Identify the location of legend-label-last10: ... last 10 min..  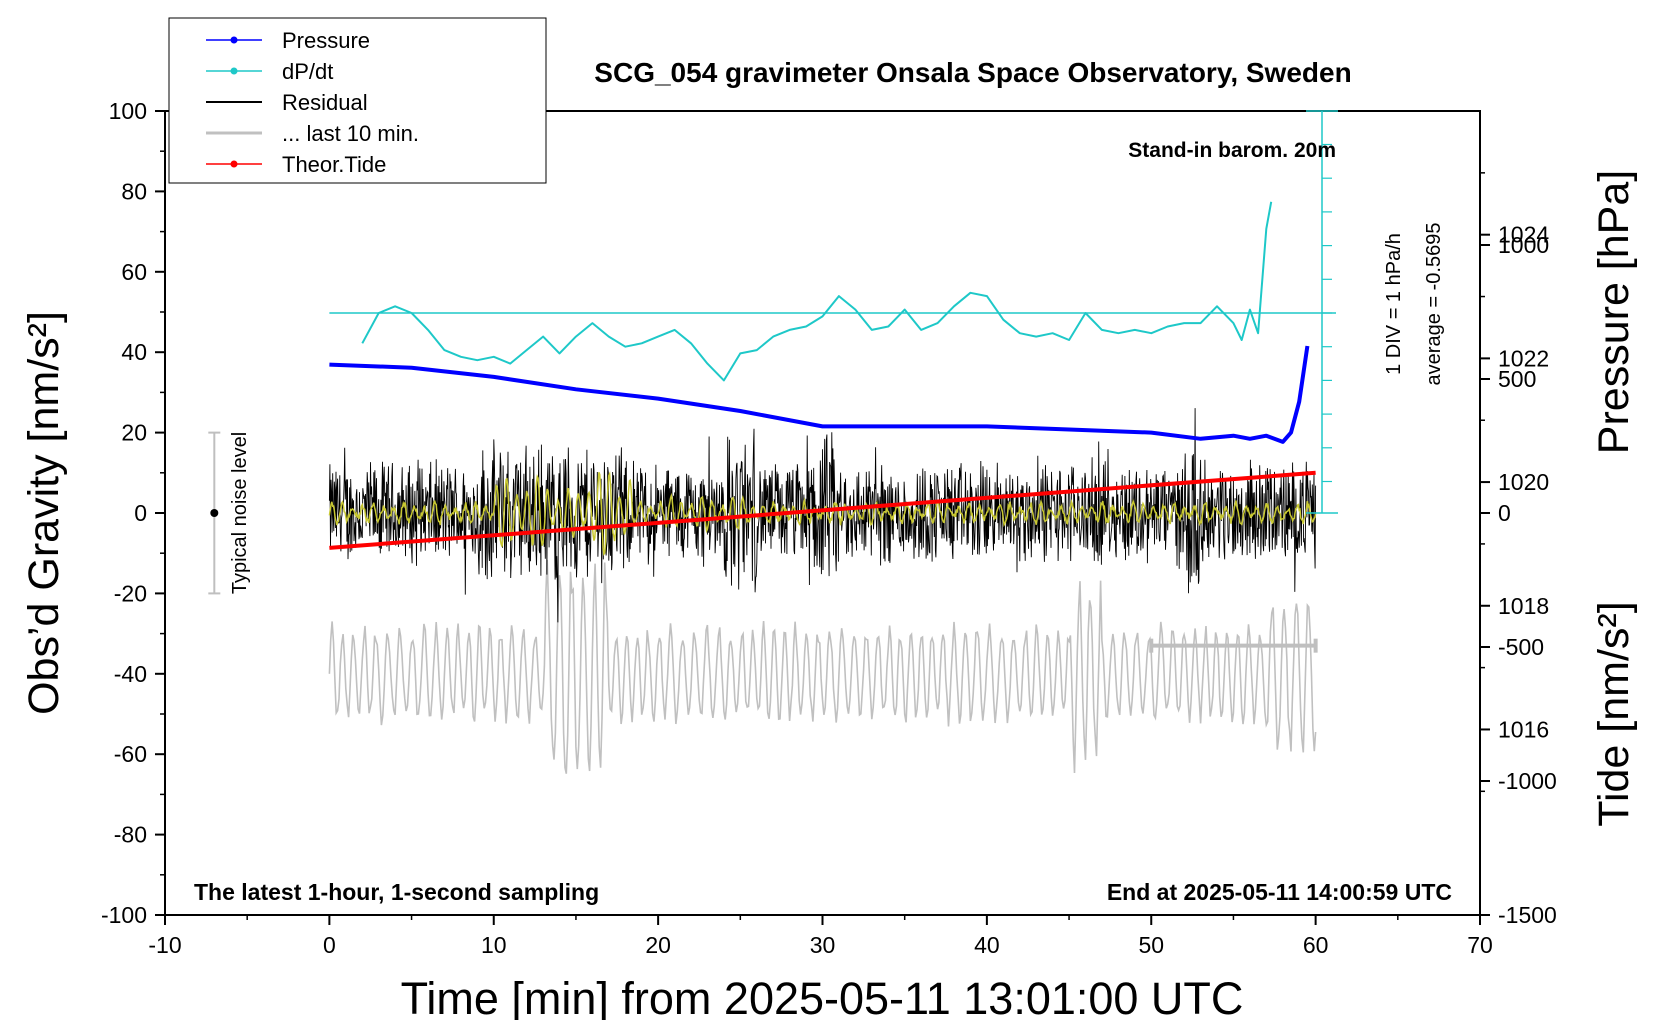
(350, 133).